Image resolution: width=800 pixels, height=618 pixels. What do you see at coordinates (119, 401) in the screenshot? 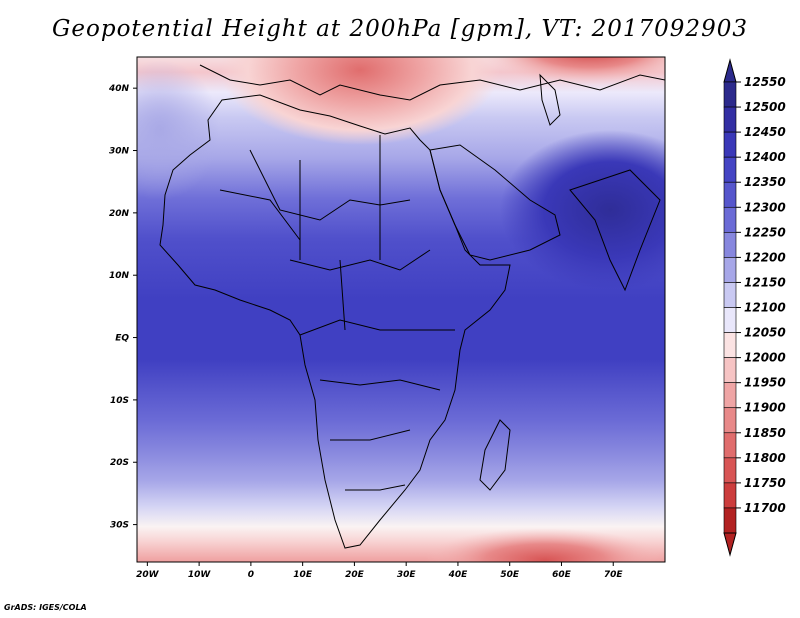
I see `lat-tick-label: 10S` at bounding box center [119, 401].